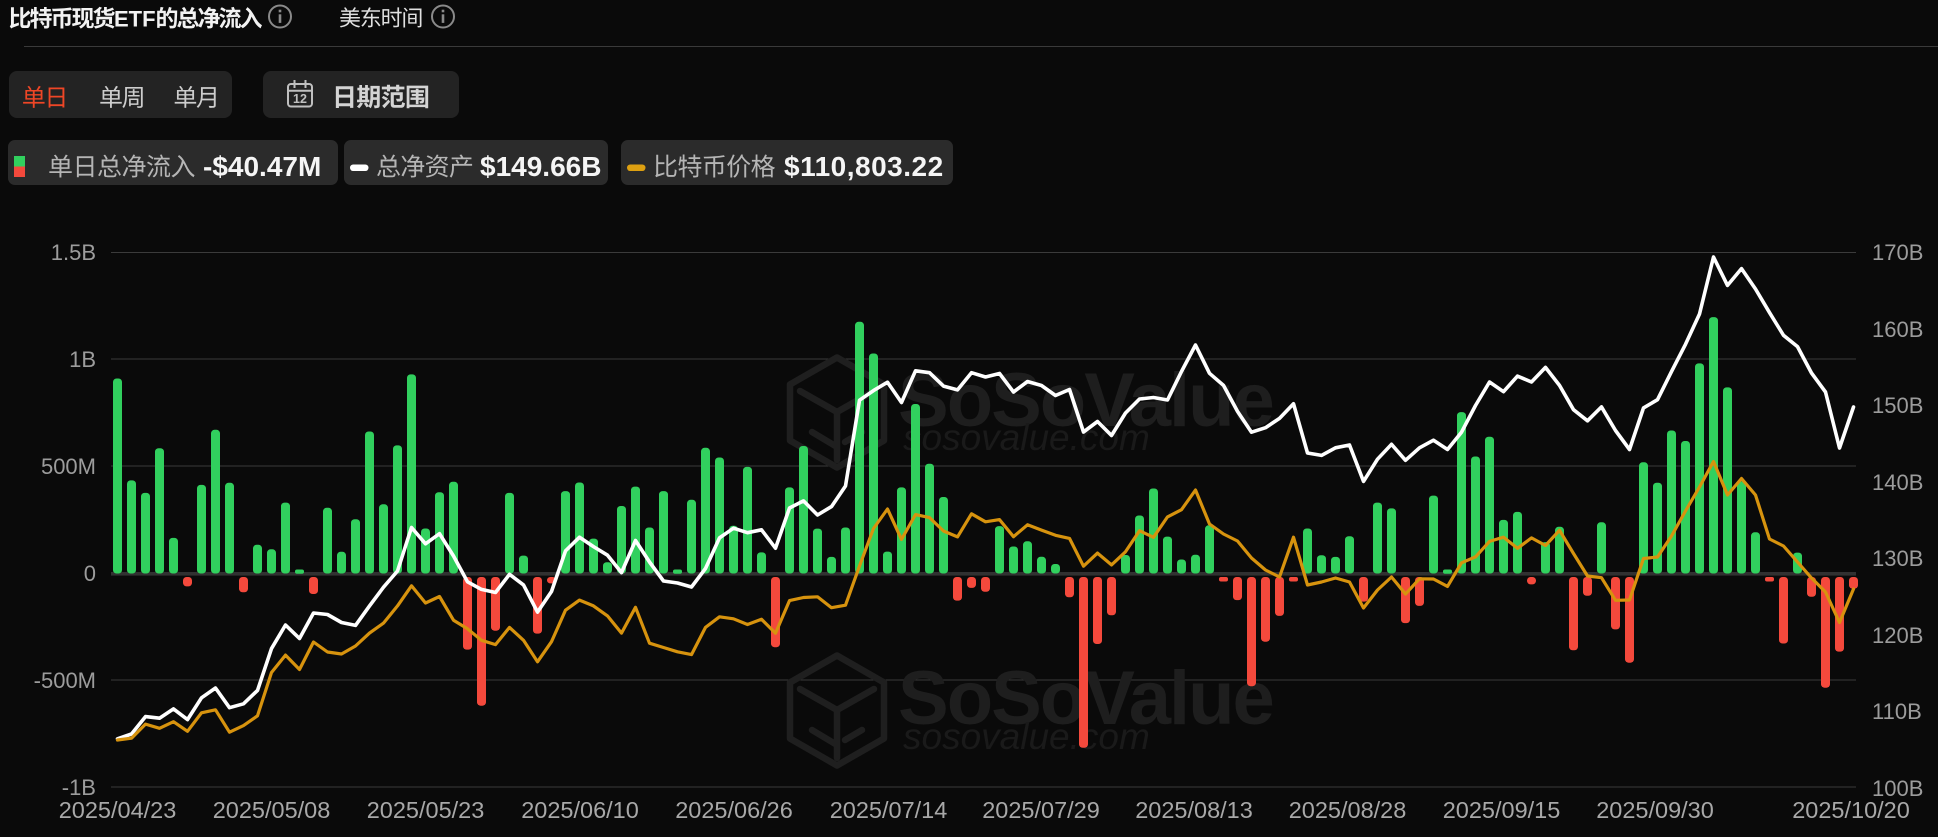 The width and height of the screenshot is (1938, 837). Describe the element at coordinates (272, 810) in the screenshot. I see `svg-text: 2025/05/08` at that location.